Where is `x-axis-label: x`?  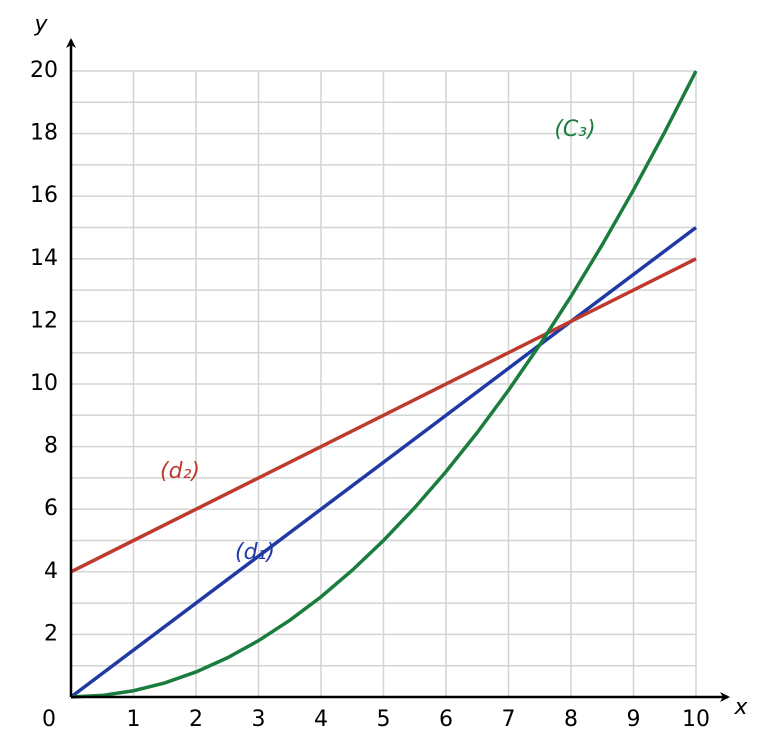
x-axis-label: x is located at coordinates (740, 707).